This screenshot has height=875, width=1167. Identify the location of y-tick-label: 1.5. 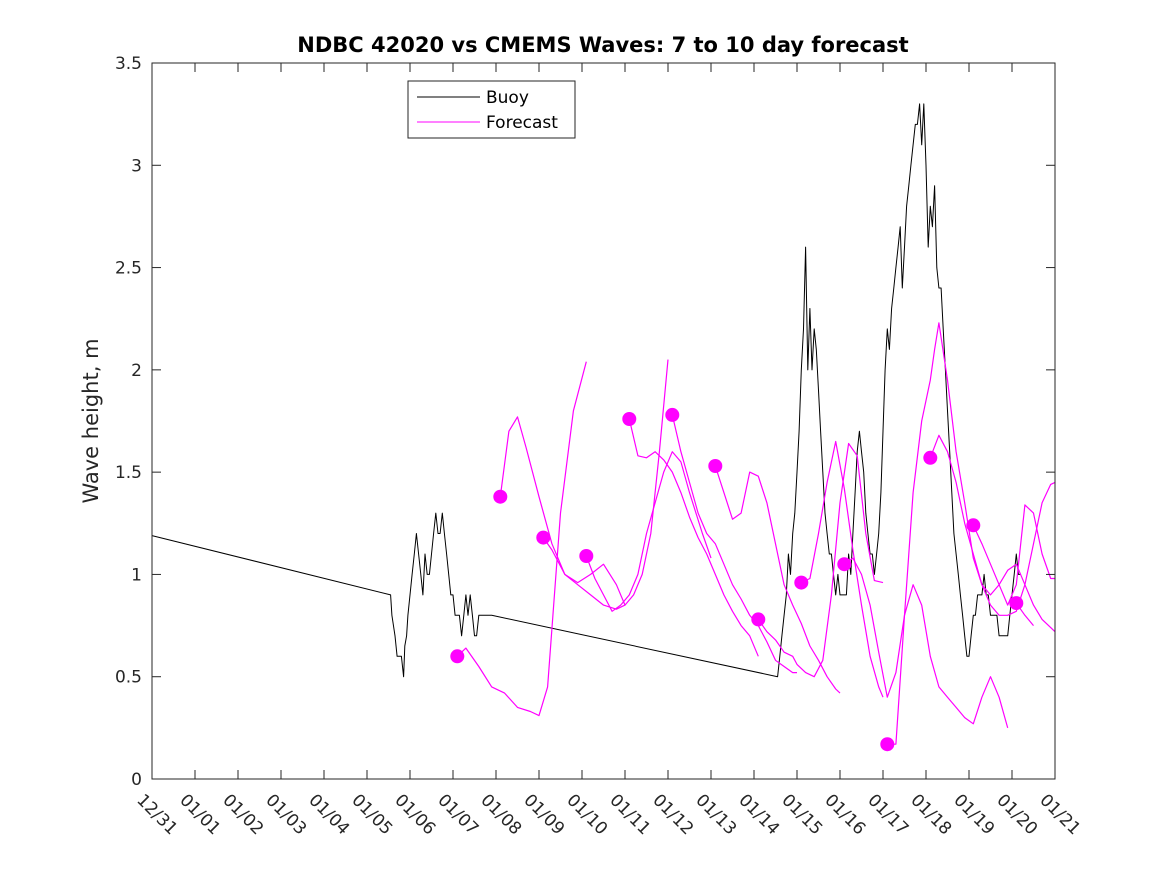
(128, 473).